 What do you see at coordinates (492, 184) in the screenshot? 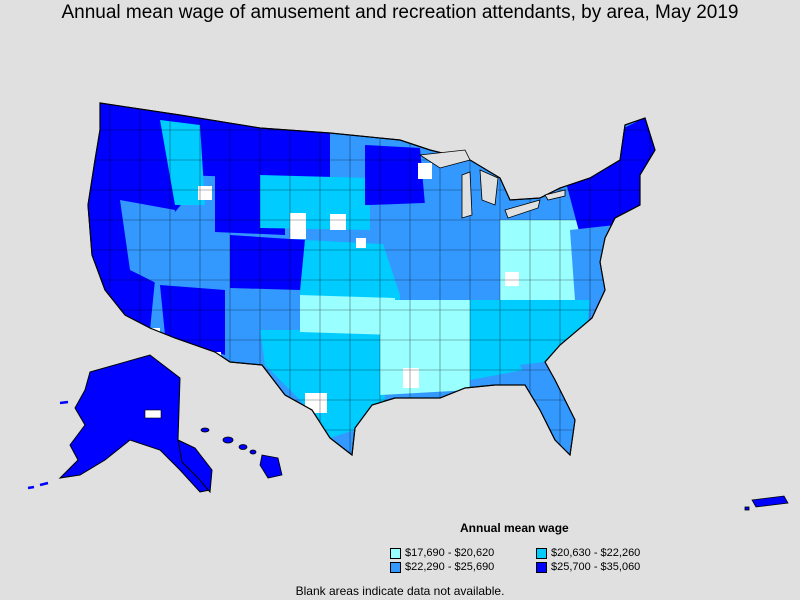
I see `great-lakes` at bounding box center [492, 184].